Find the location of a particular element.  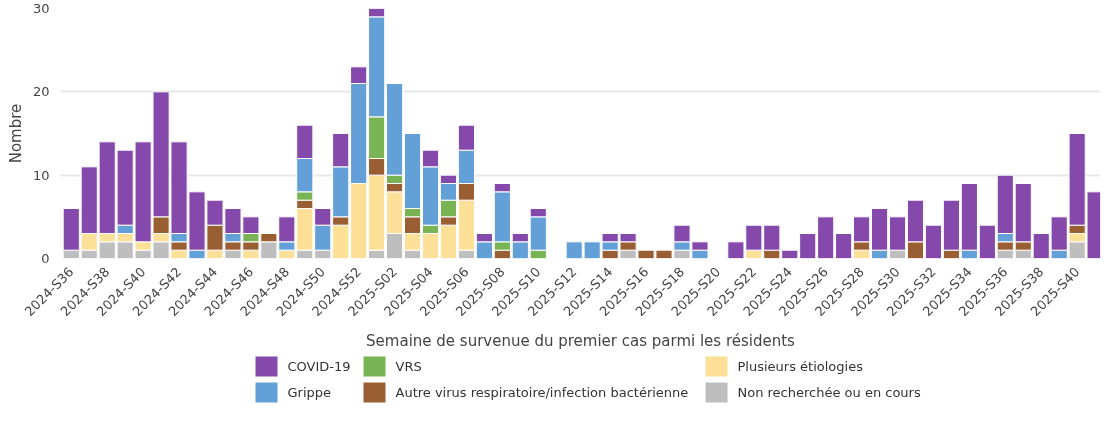

y-axis-title: Nombre is located at coordinates (15, 133).